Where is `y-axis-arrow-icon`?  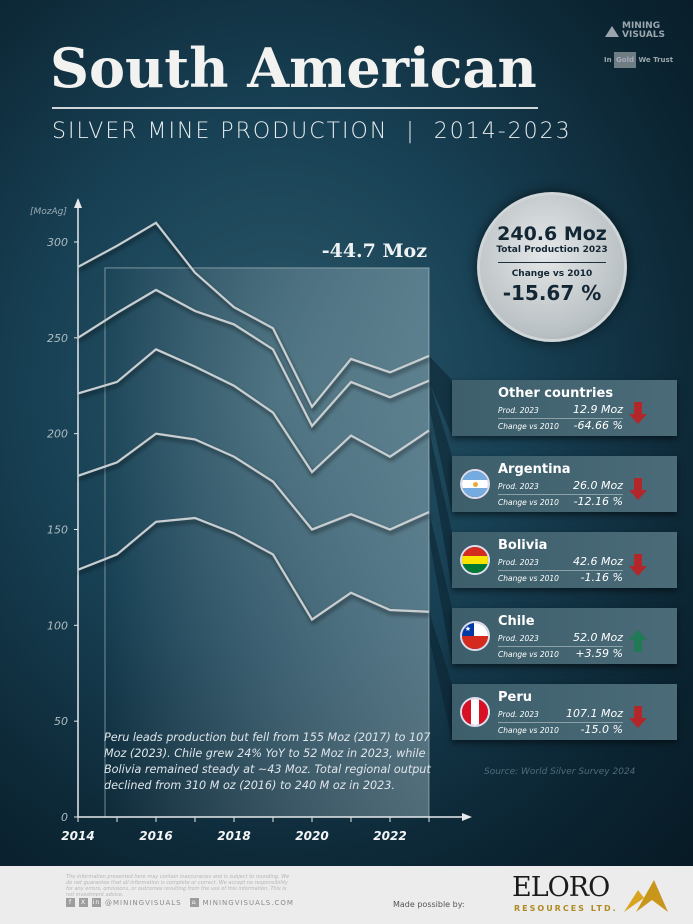 y-axis-arrow-icon is located at coordinates (78, 203).